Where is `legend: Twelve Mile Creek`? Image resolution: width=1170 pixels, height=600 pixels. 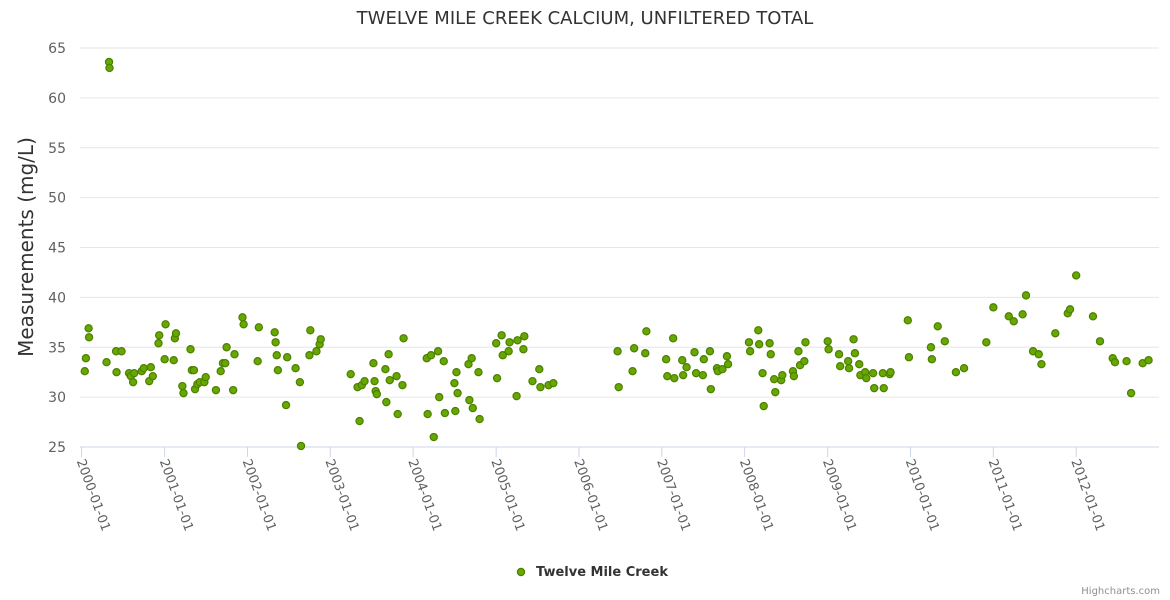 legend: Twelve Mile Creek is located at coordinates (592, 572).